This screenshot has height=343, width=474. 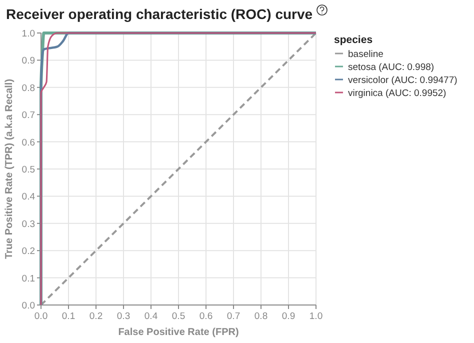 I want to click on chart-title: Receiver operating characteristic (ROC) curve, so click(x=159, y=14).